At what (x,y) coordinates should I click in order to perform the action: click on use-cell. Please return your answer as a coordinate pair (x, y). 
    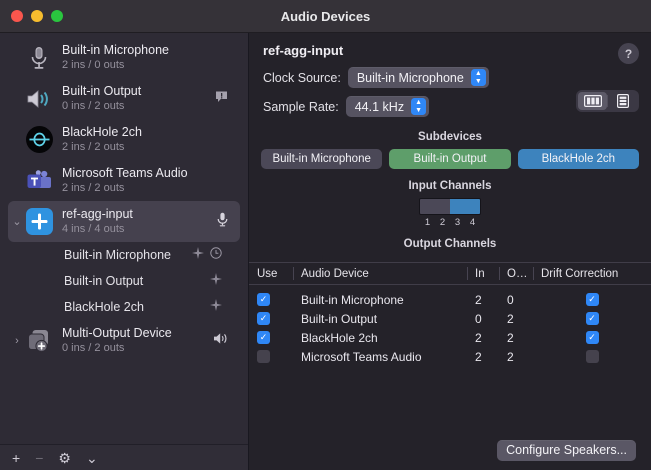
    Looking at the image, I should click on (271, 356).